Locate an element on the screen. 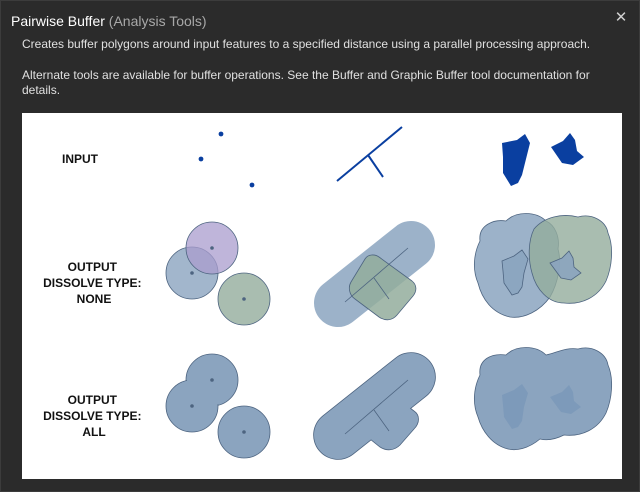 The height and width of the screenshot is (492, 640). buffers-points-none is located at coordinates (218, 273).